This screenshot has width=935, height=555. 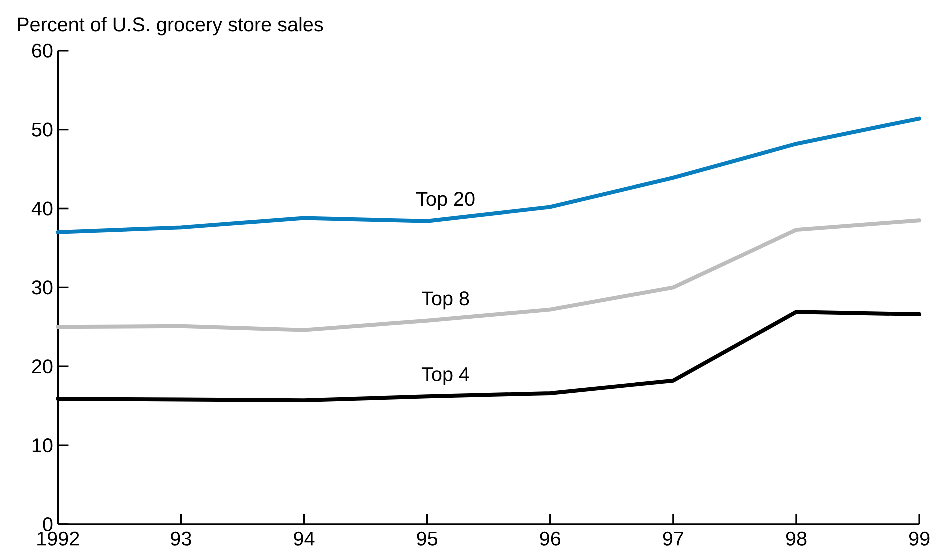 I want to click on y-tick-label: 20, so click(x=42, y=367).